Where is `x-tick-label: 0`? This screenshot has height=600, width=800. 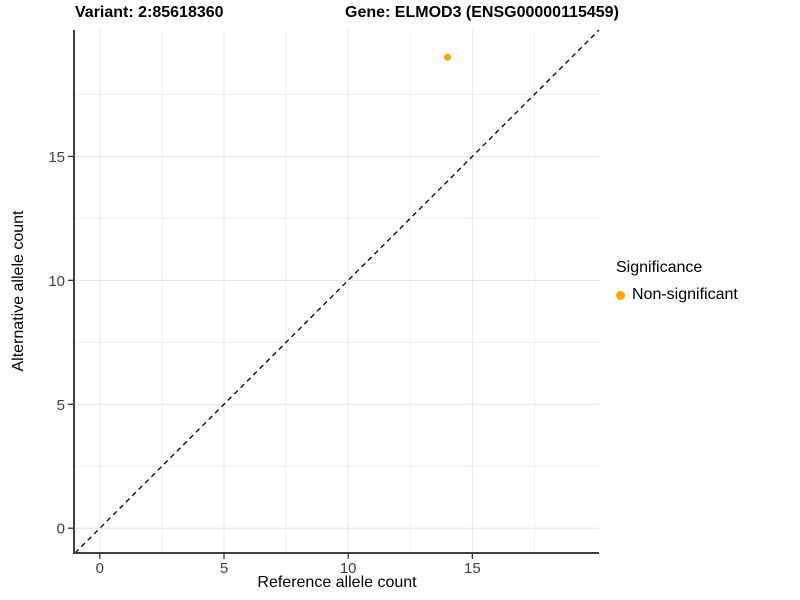
x-tick-label: 0 is located at coordinates (100, 568).